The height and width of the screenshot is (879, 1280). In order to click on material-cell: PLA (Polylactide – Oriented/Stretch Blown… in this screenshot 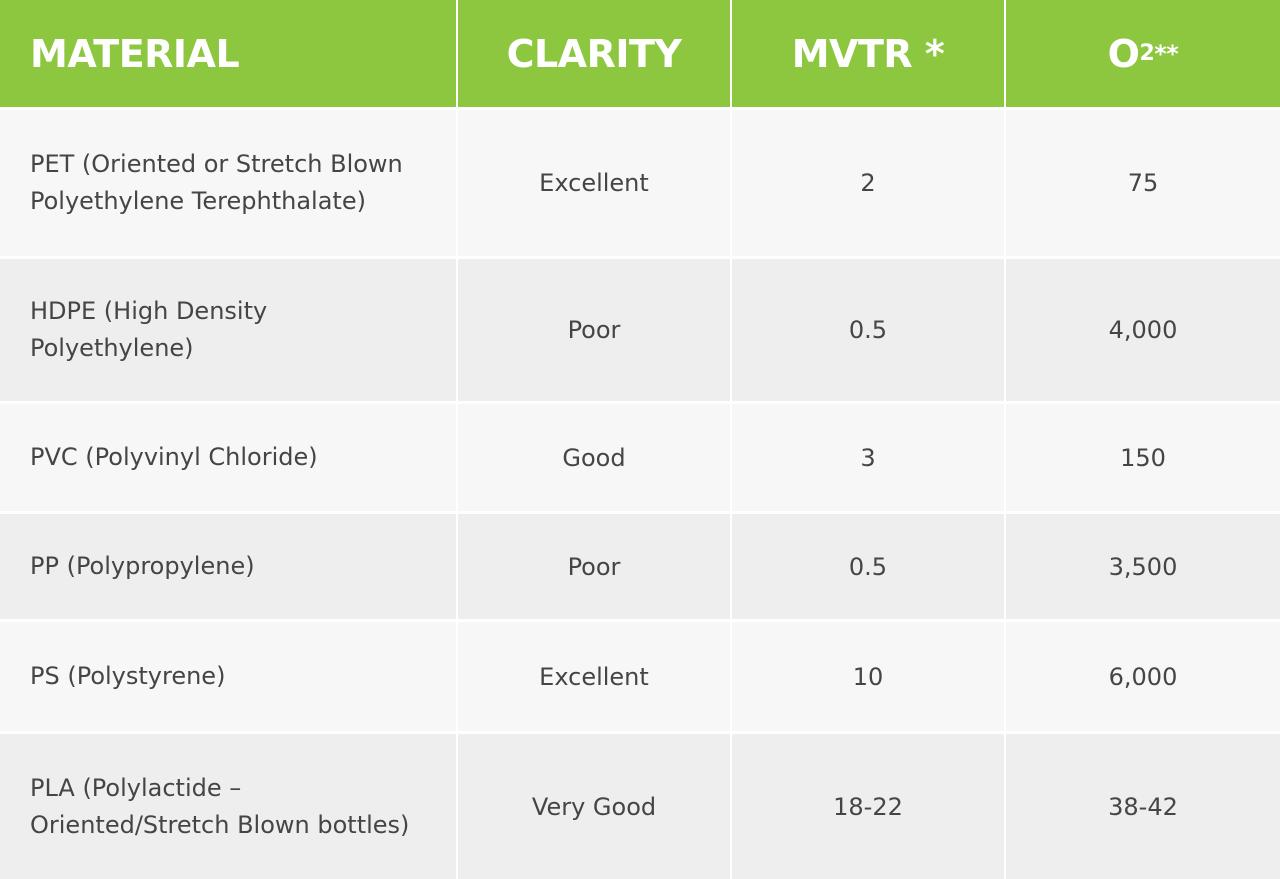, I will do `click(228, 806)`.